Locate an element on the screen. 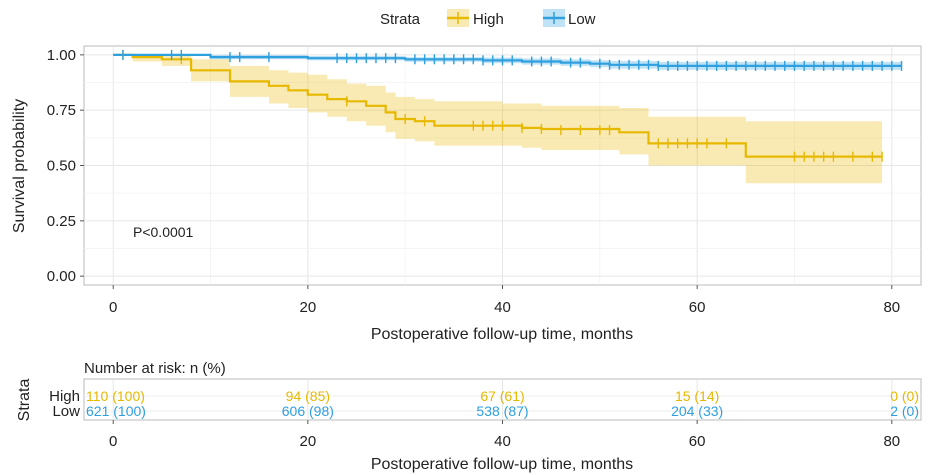 The width and height of the screenshot is (937, 475). risk-cell-high-0: 110 (100) is located at coordinates (115, 396).